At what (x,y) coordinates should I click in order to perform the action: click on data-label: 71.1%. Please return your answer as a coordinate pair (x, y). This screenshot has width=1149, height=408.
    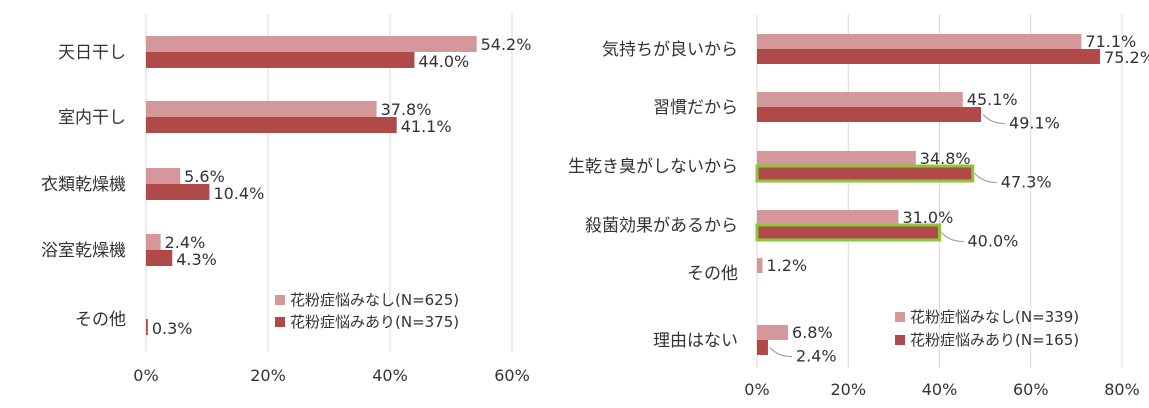
    Looking at the image, I should click on (1110, 41).